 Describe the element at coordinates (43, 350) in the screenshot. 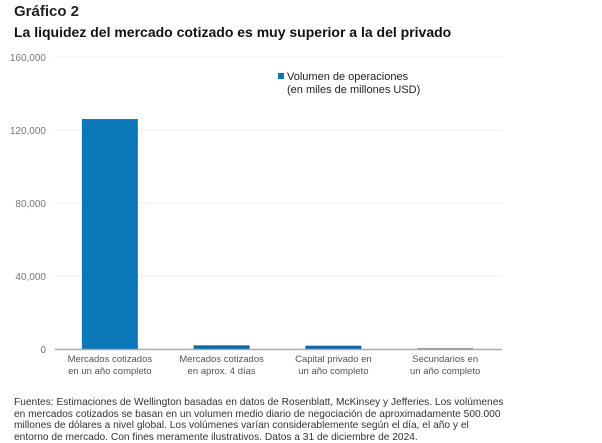

I see `y-tick-label: 0` at that location.